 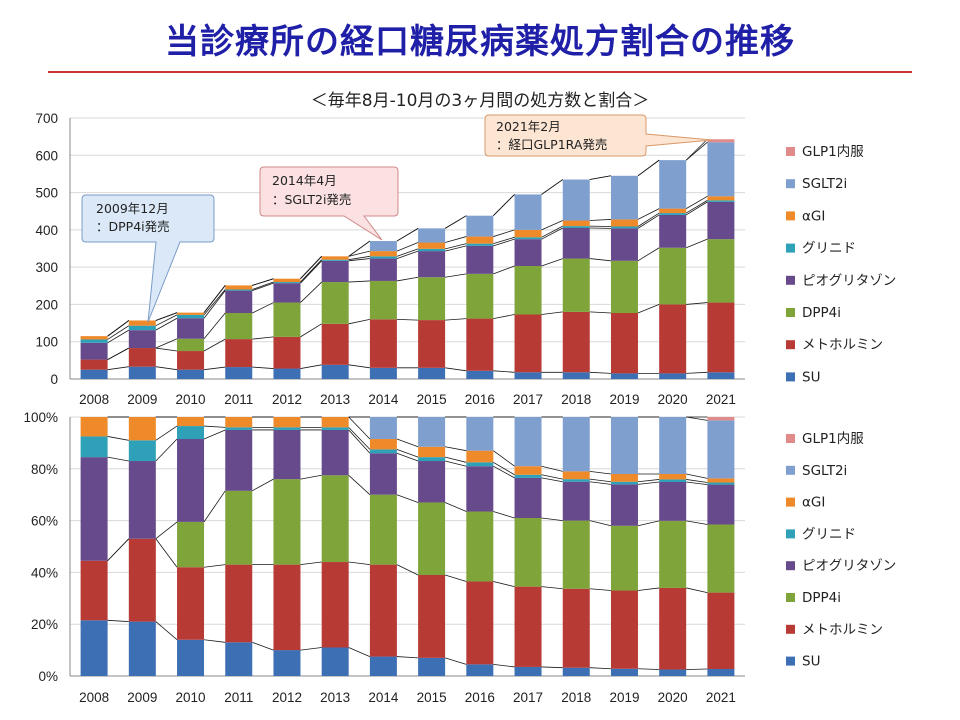 What do you see at coordinates (829, 249) in the screenshot?
I see `legend-label-glinide: グリニド` at bounding box center [829, 249].